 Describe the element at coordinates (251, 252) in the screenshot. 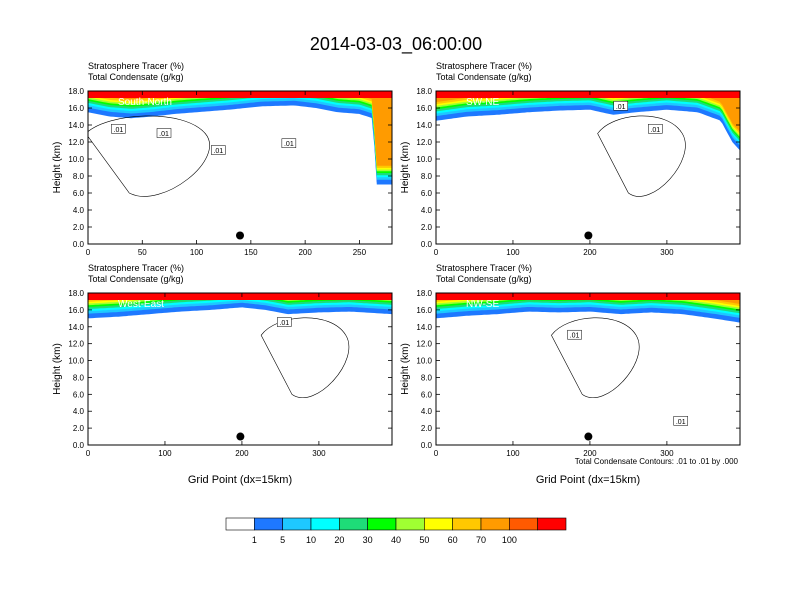

I see `x-tick-label: 150` at that location.